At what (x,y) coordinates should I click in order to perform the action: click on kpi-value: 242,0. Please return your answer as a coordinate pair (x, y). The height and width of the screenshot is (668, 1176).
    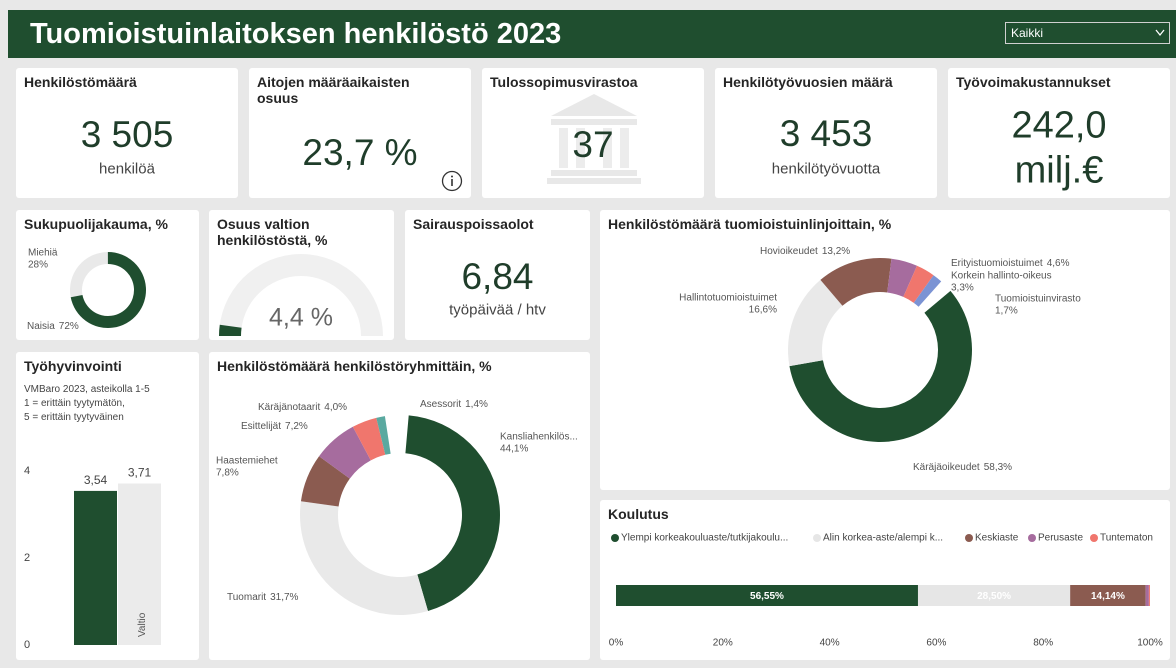
    Looking at the image, I should click on (1059, 125).